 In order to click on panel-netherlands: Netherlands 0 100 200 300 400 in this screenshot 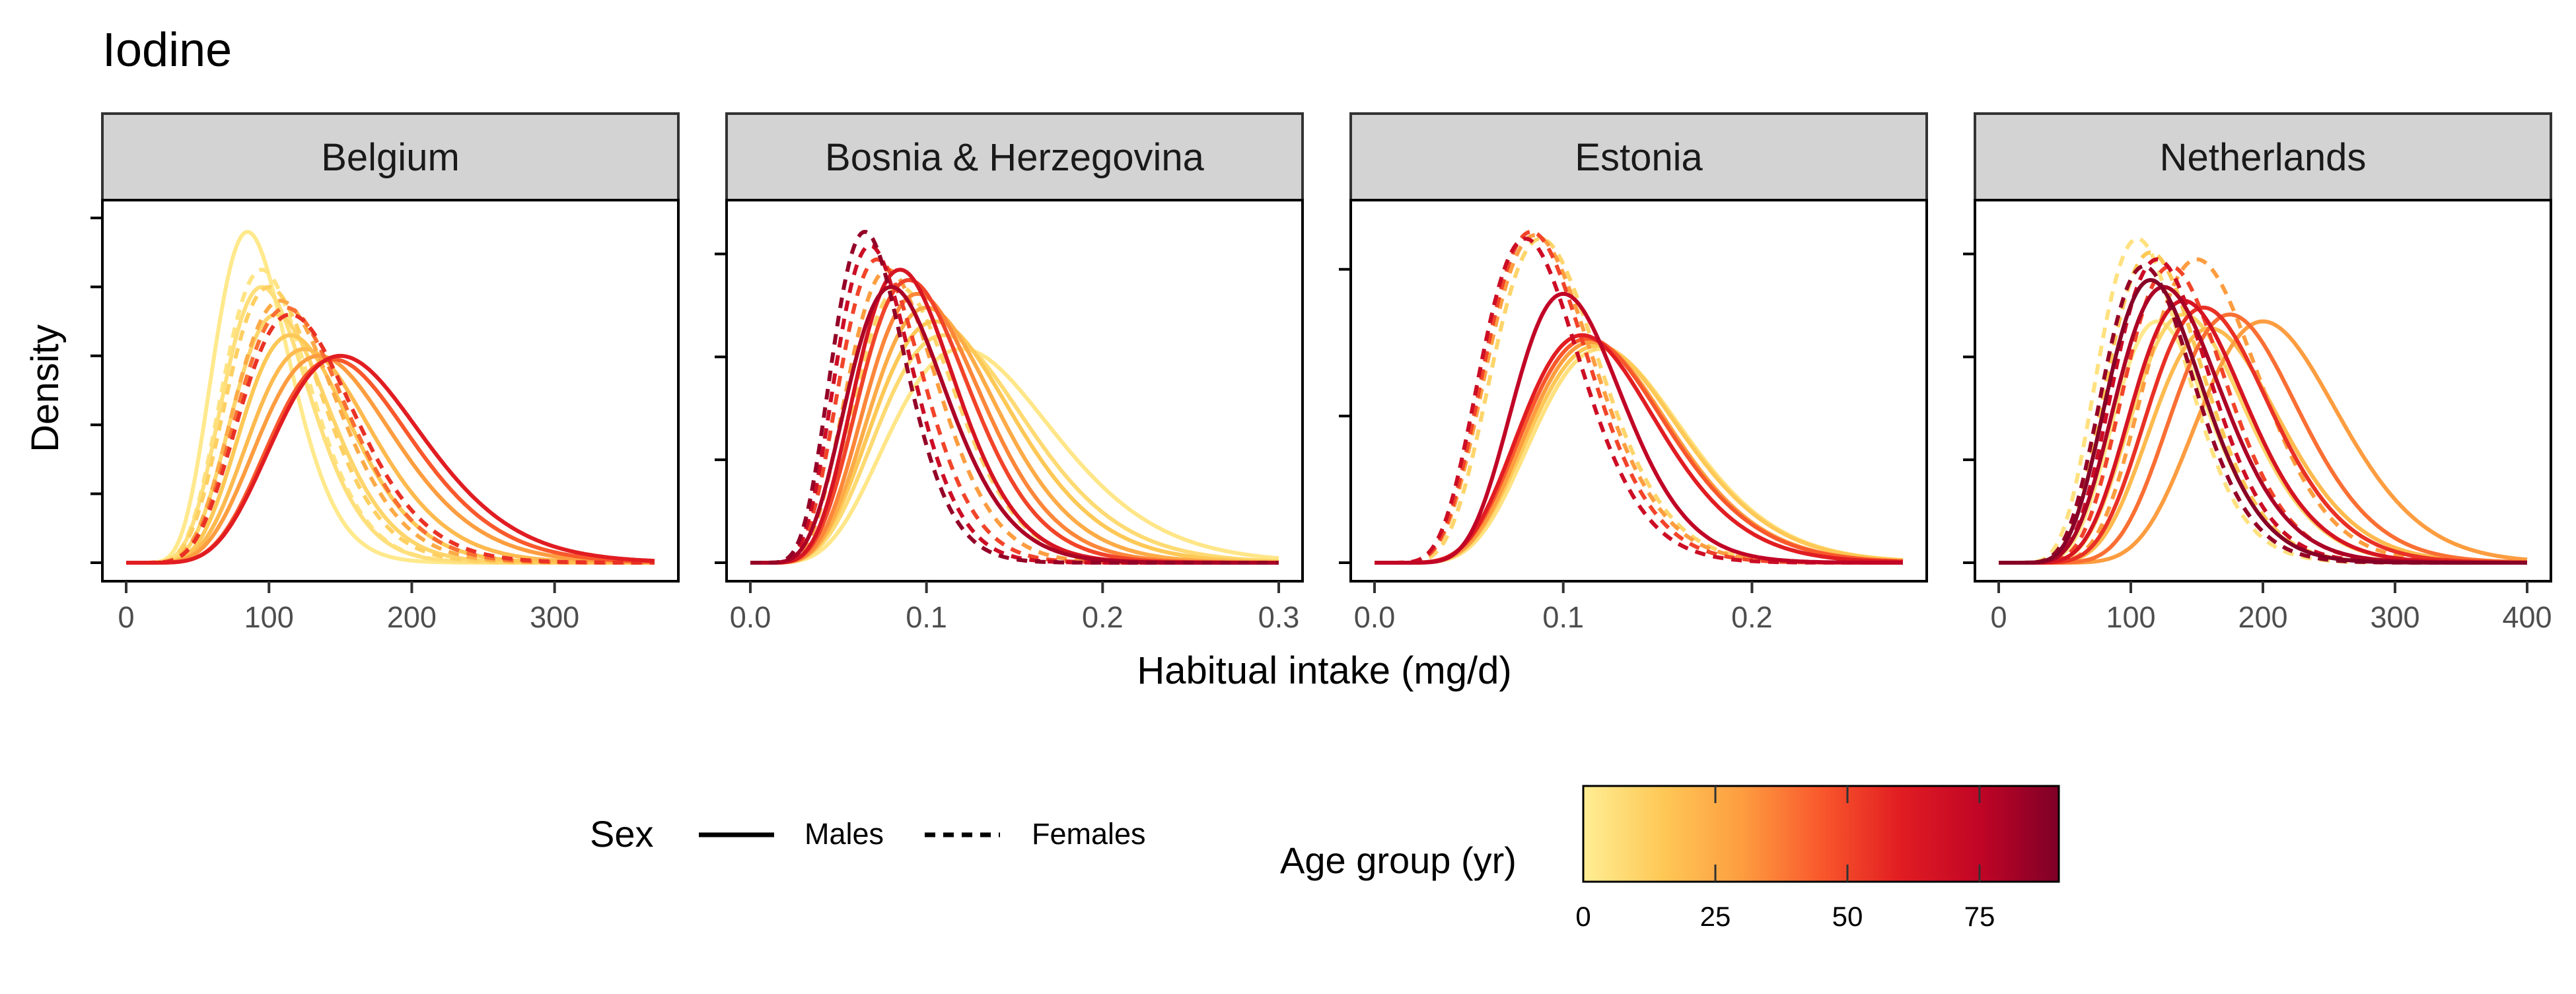, I will do `click(2258, 373)`.